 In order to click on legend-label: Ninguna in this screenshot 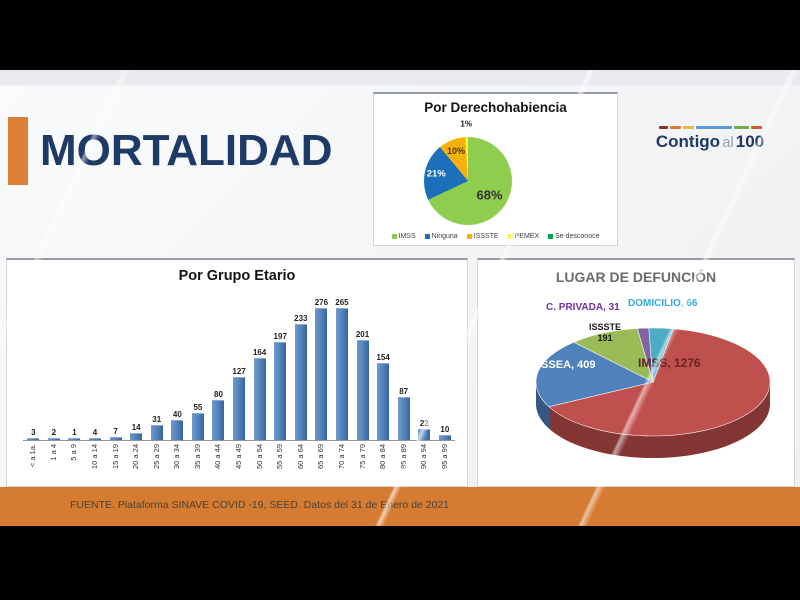, I will do `click(444, 236)`.